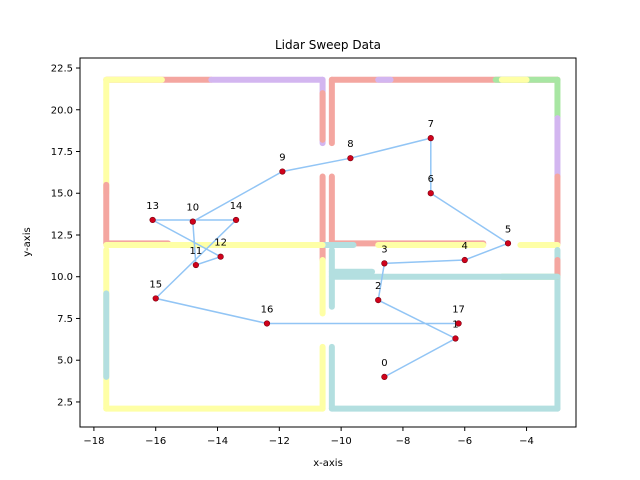 The image size is (640, 480). I want to click on waypoint-label: 2, so click(378, 286).